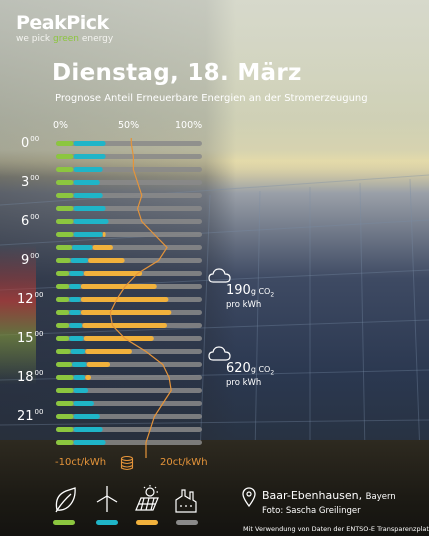 The width and height of the screenshot is (429, 536). What do you see at coordinates (107, 522) in the screenshot?
I see `legend-bar-wind` at bounding box center [107, 522].